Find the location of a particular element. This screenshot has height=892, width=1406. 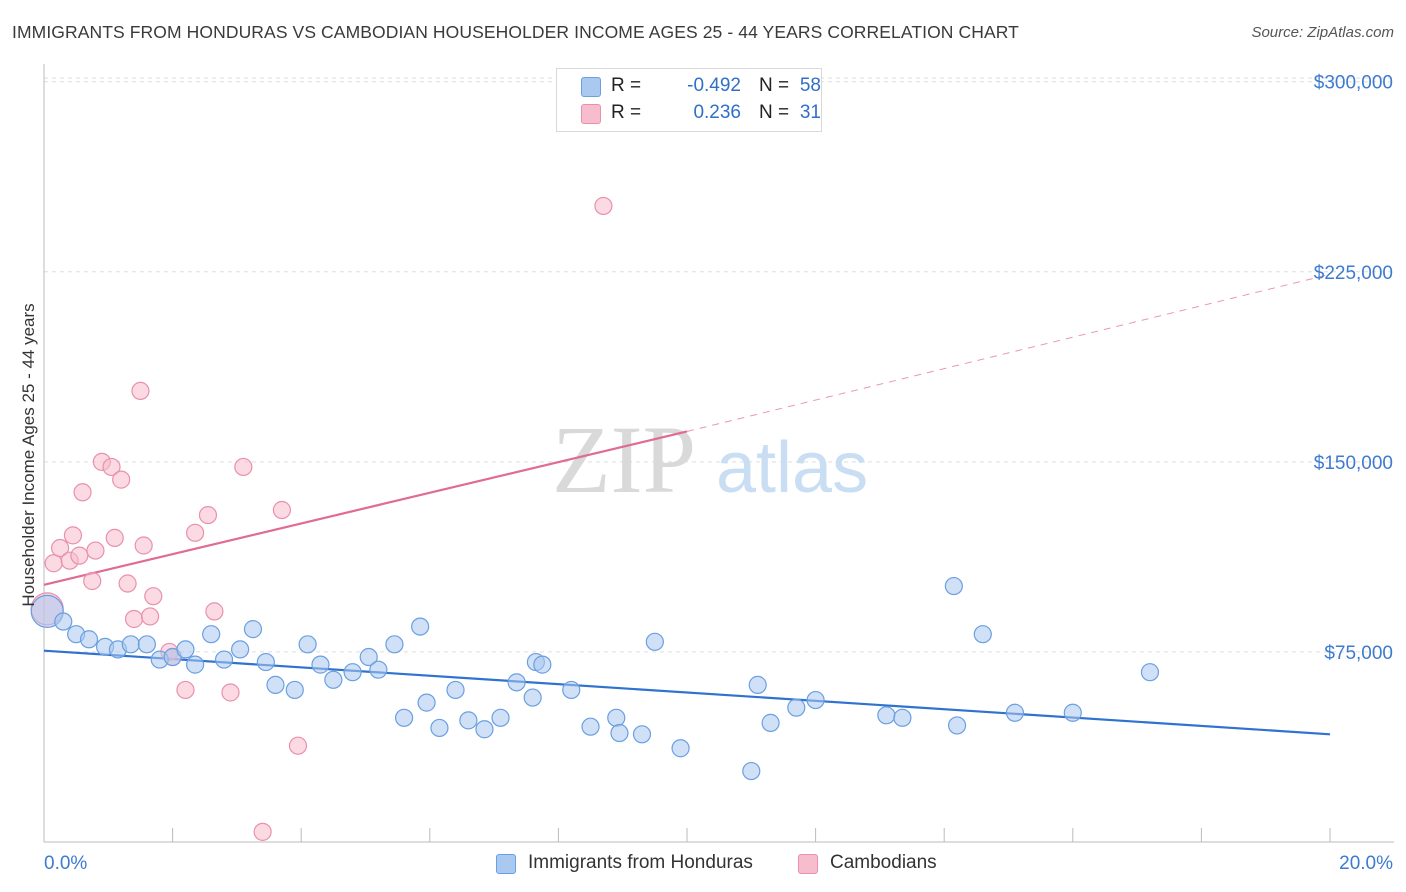

legend-r-value: -0.492 is located at coordinates (714, 85).